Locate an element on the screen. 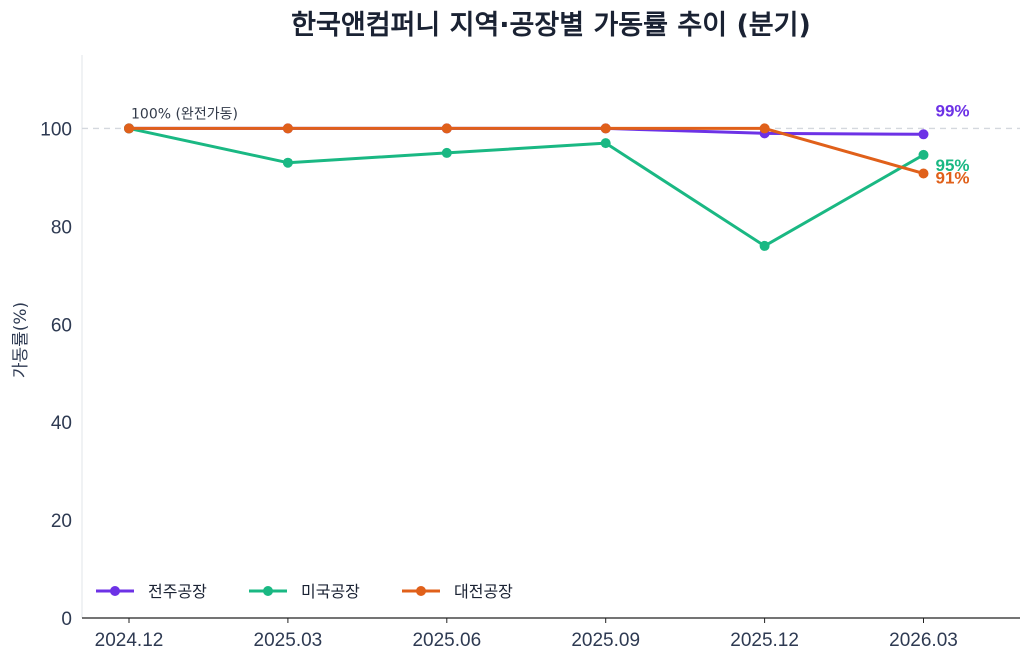  legend-item: 전주공장 is located at coordinates (151, 591).